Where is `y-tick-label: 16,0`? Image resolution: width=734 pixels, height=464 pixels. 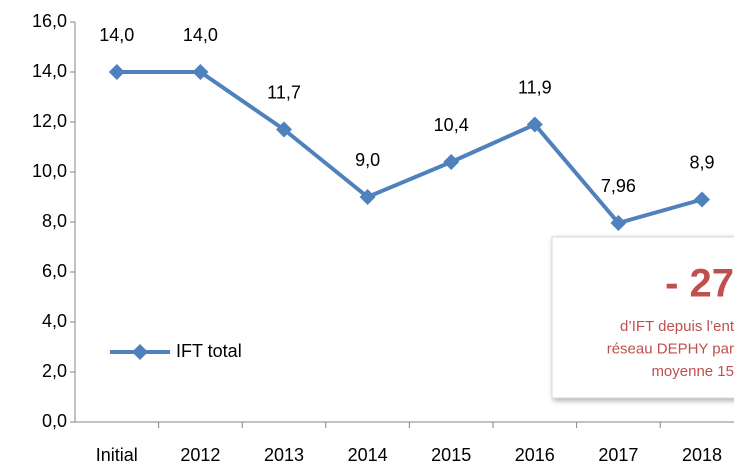 y-tick-label: 16,0 is located at coordinates (49, 21).